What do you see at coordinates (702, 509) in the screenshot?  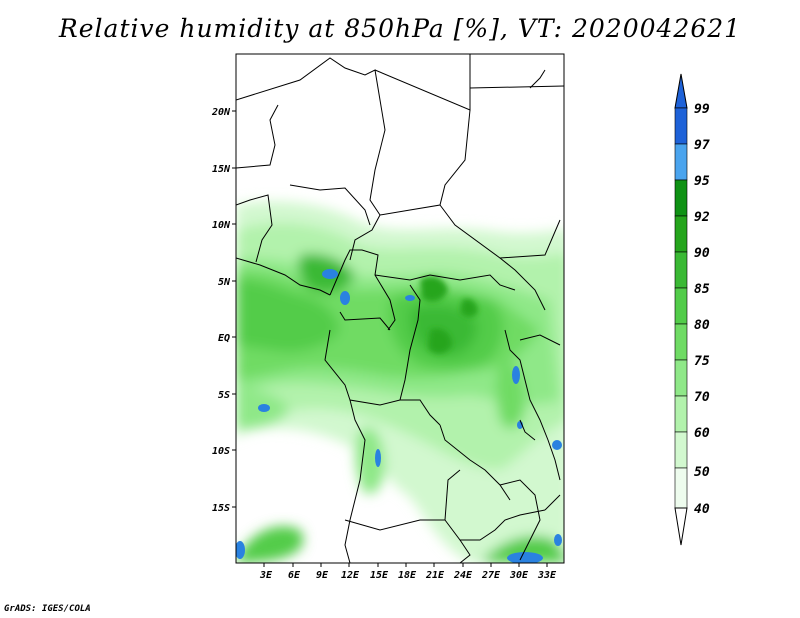 I see `colorbar-label-40: 40` at bounding box center [702, 509].